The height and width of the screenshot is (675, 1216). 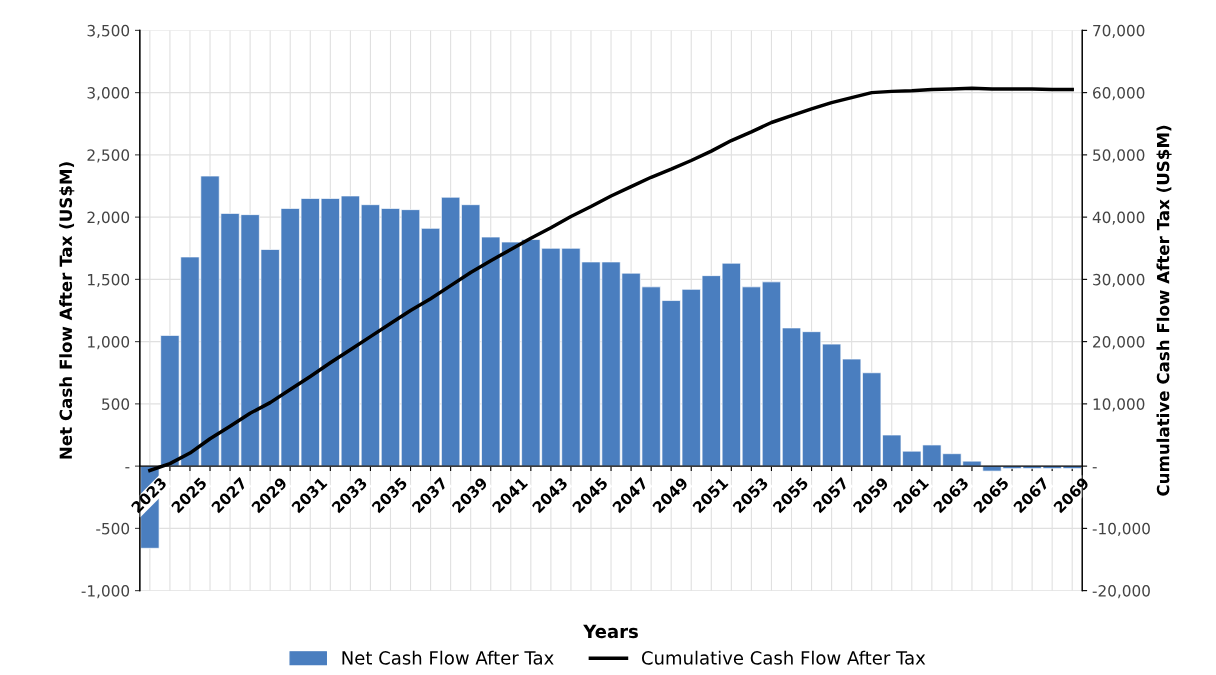 I want to click on y2-tick-label: 30,000, so click(x=1119, y=280).